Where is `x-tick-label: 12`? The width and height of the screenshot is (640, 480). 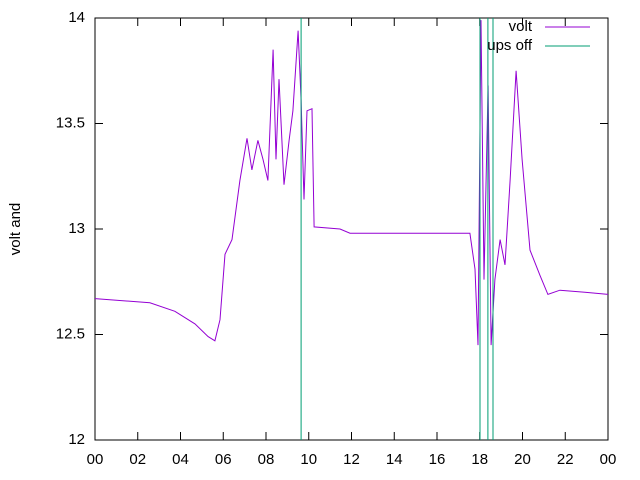 x-tick-label: 12 is located at coordinates (351, 459).